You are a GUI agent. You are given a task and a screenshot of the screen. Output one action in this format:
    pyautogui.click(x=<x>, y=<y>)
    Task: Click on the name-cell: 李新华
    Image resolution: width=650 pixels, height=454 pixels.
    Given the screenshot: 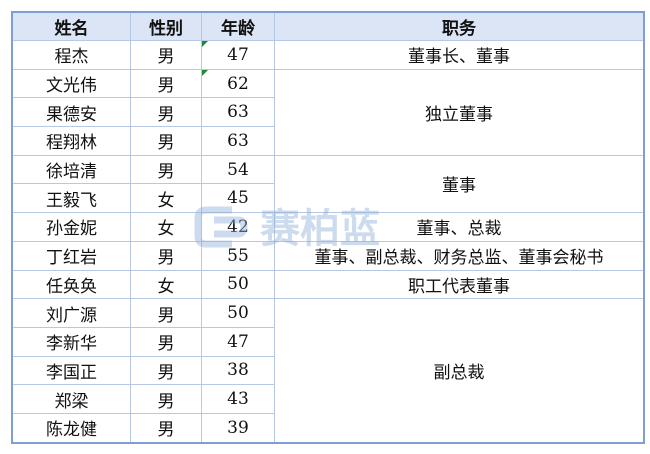 What is the action you would take?
    pyautogui.click(x=71, y=341)
    